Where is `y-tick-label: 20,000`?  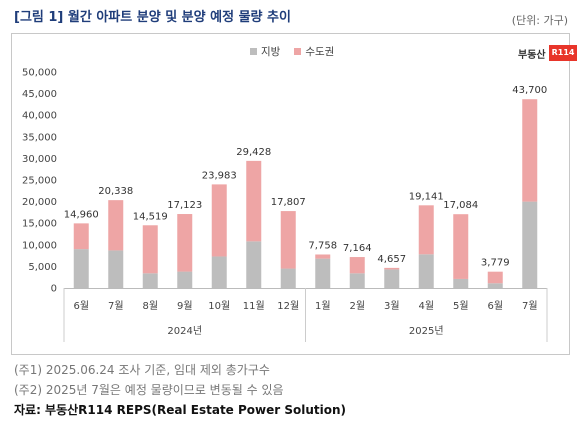 y-tick-label: 20,000 is located at coordinates (39, 202).